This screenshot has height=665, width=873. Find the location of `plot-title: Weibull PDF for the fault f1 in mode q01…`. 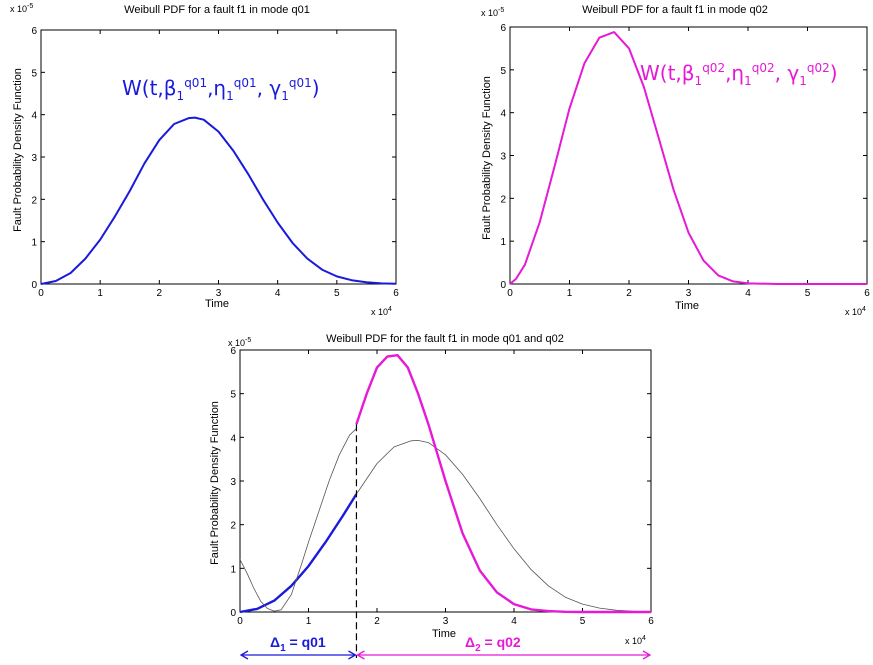

plot-title: Weibull PDF for the fault f1 in mode q01… is located at coordinates (445, 339).